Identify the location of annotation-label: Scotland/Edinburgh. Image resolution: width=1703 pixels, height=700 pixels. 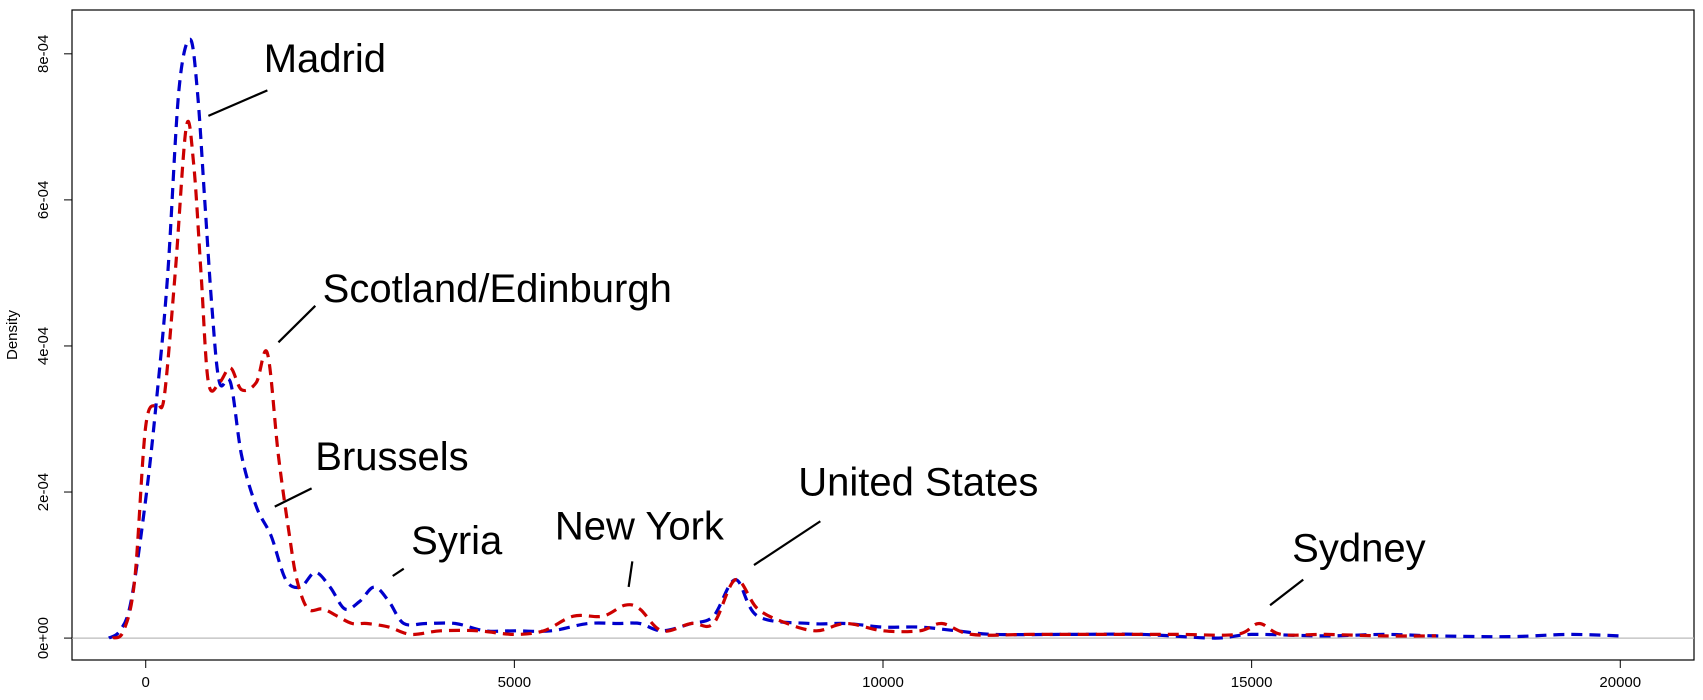
(497, 289).